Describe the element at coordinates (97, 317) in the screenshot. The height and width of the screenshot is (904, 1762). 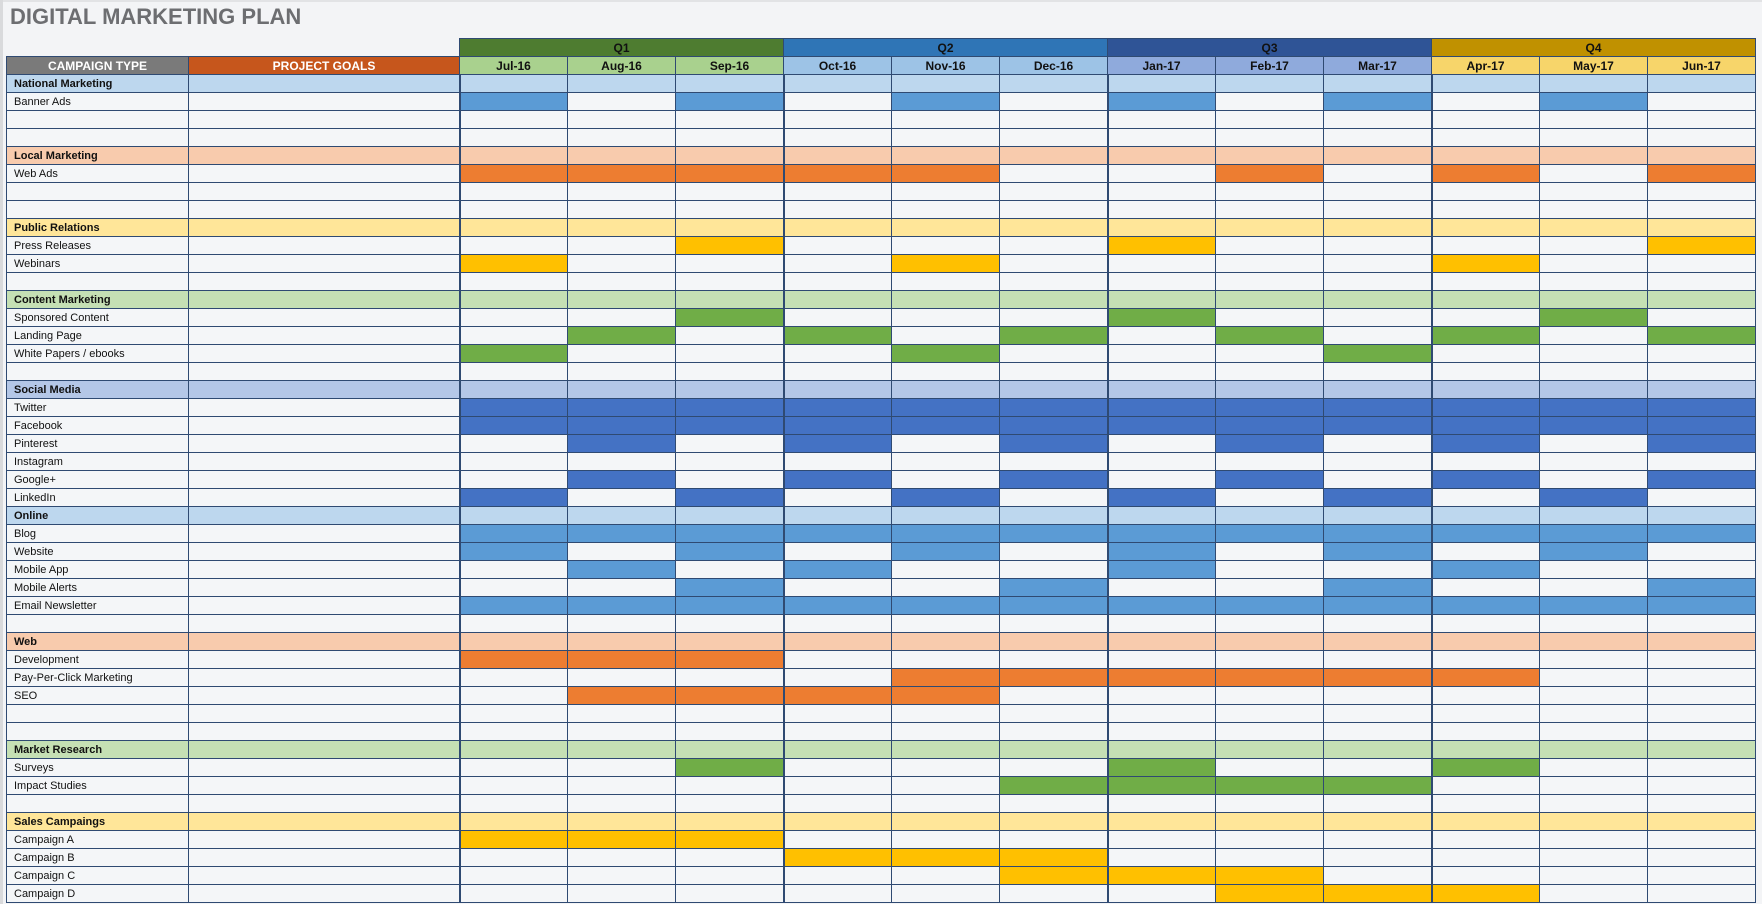
I see `campaign-label-cell: Sponsored Content` at that location.